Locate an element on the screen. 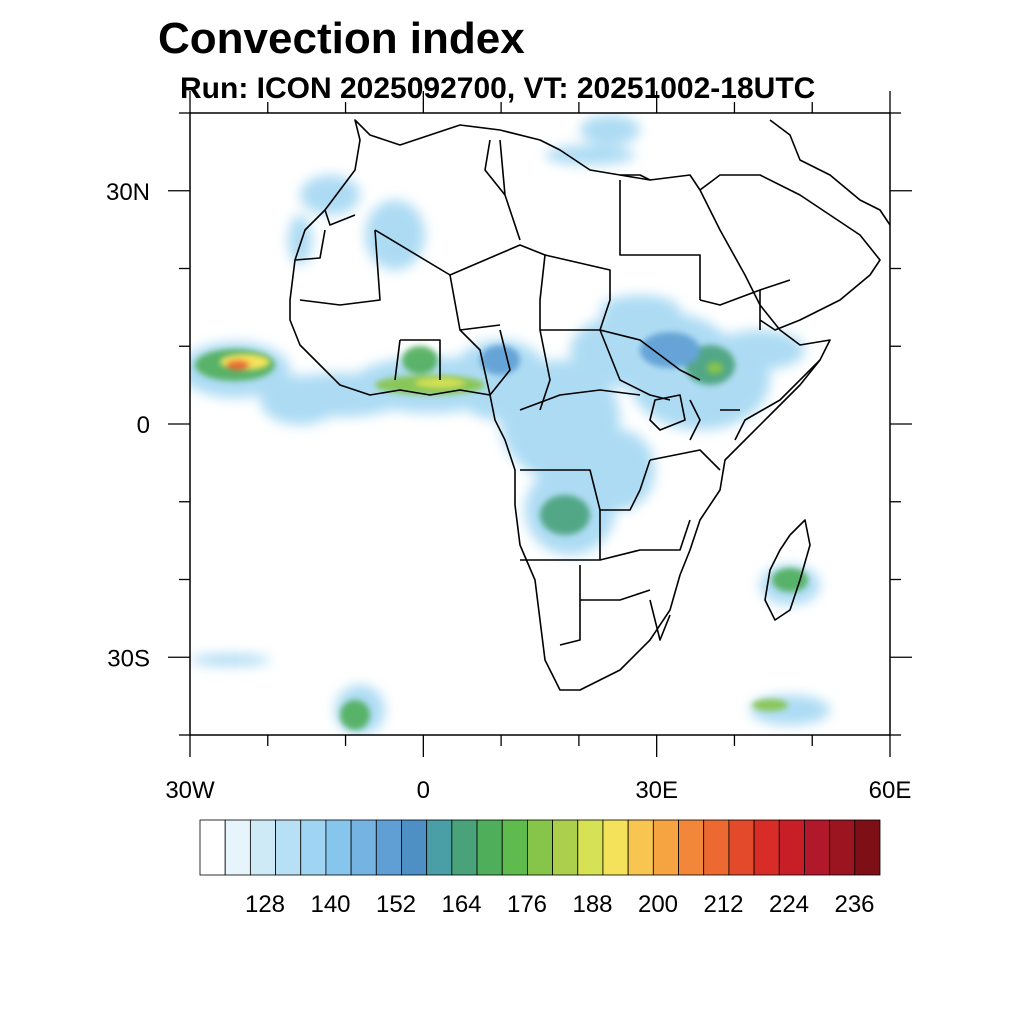 Image resolution: width=1024 pixels, height=1024 pixels. y-tick-label: 0 is located at coordinates (143, 425).